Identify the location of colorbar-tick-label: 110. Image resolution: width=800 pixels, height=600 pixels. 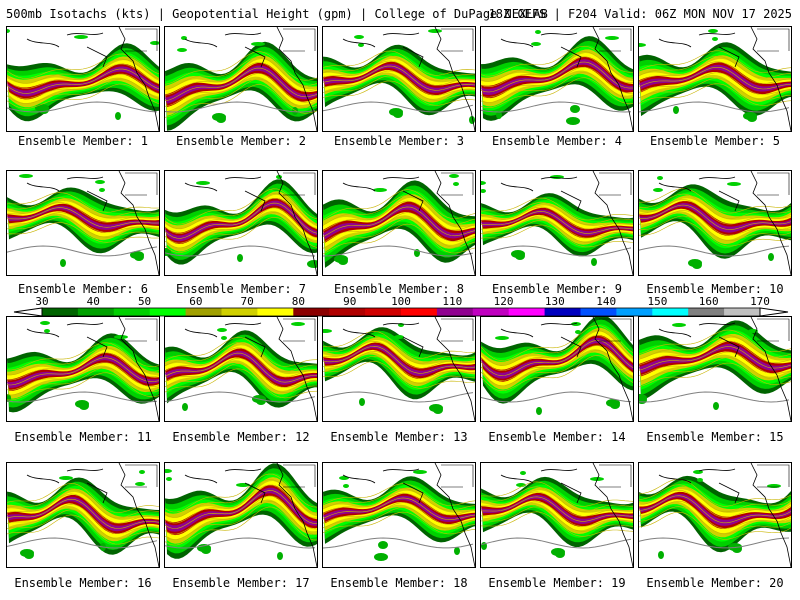
(452, 301).